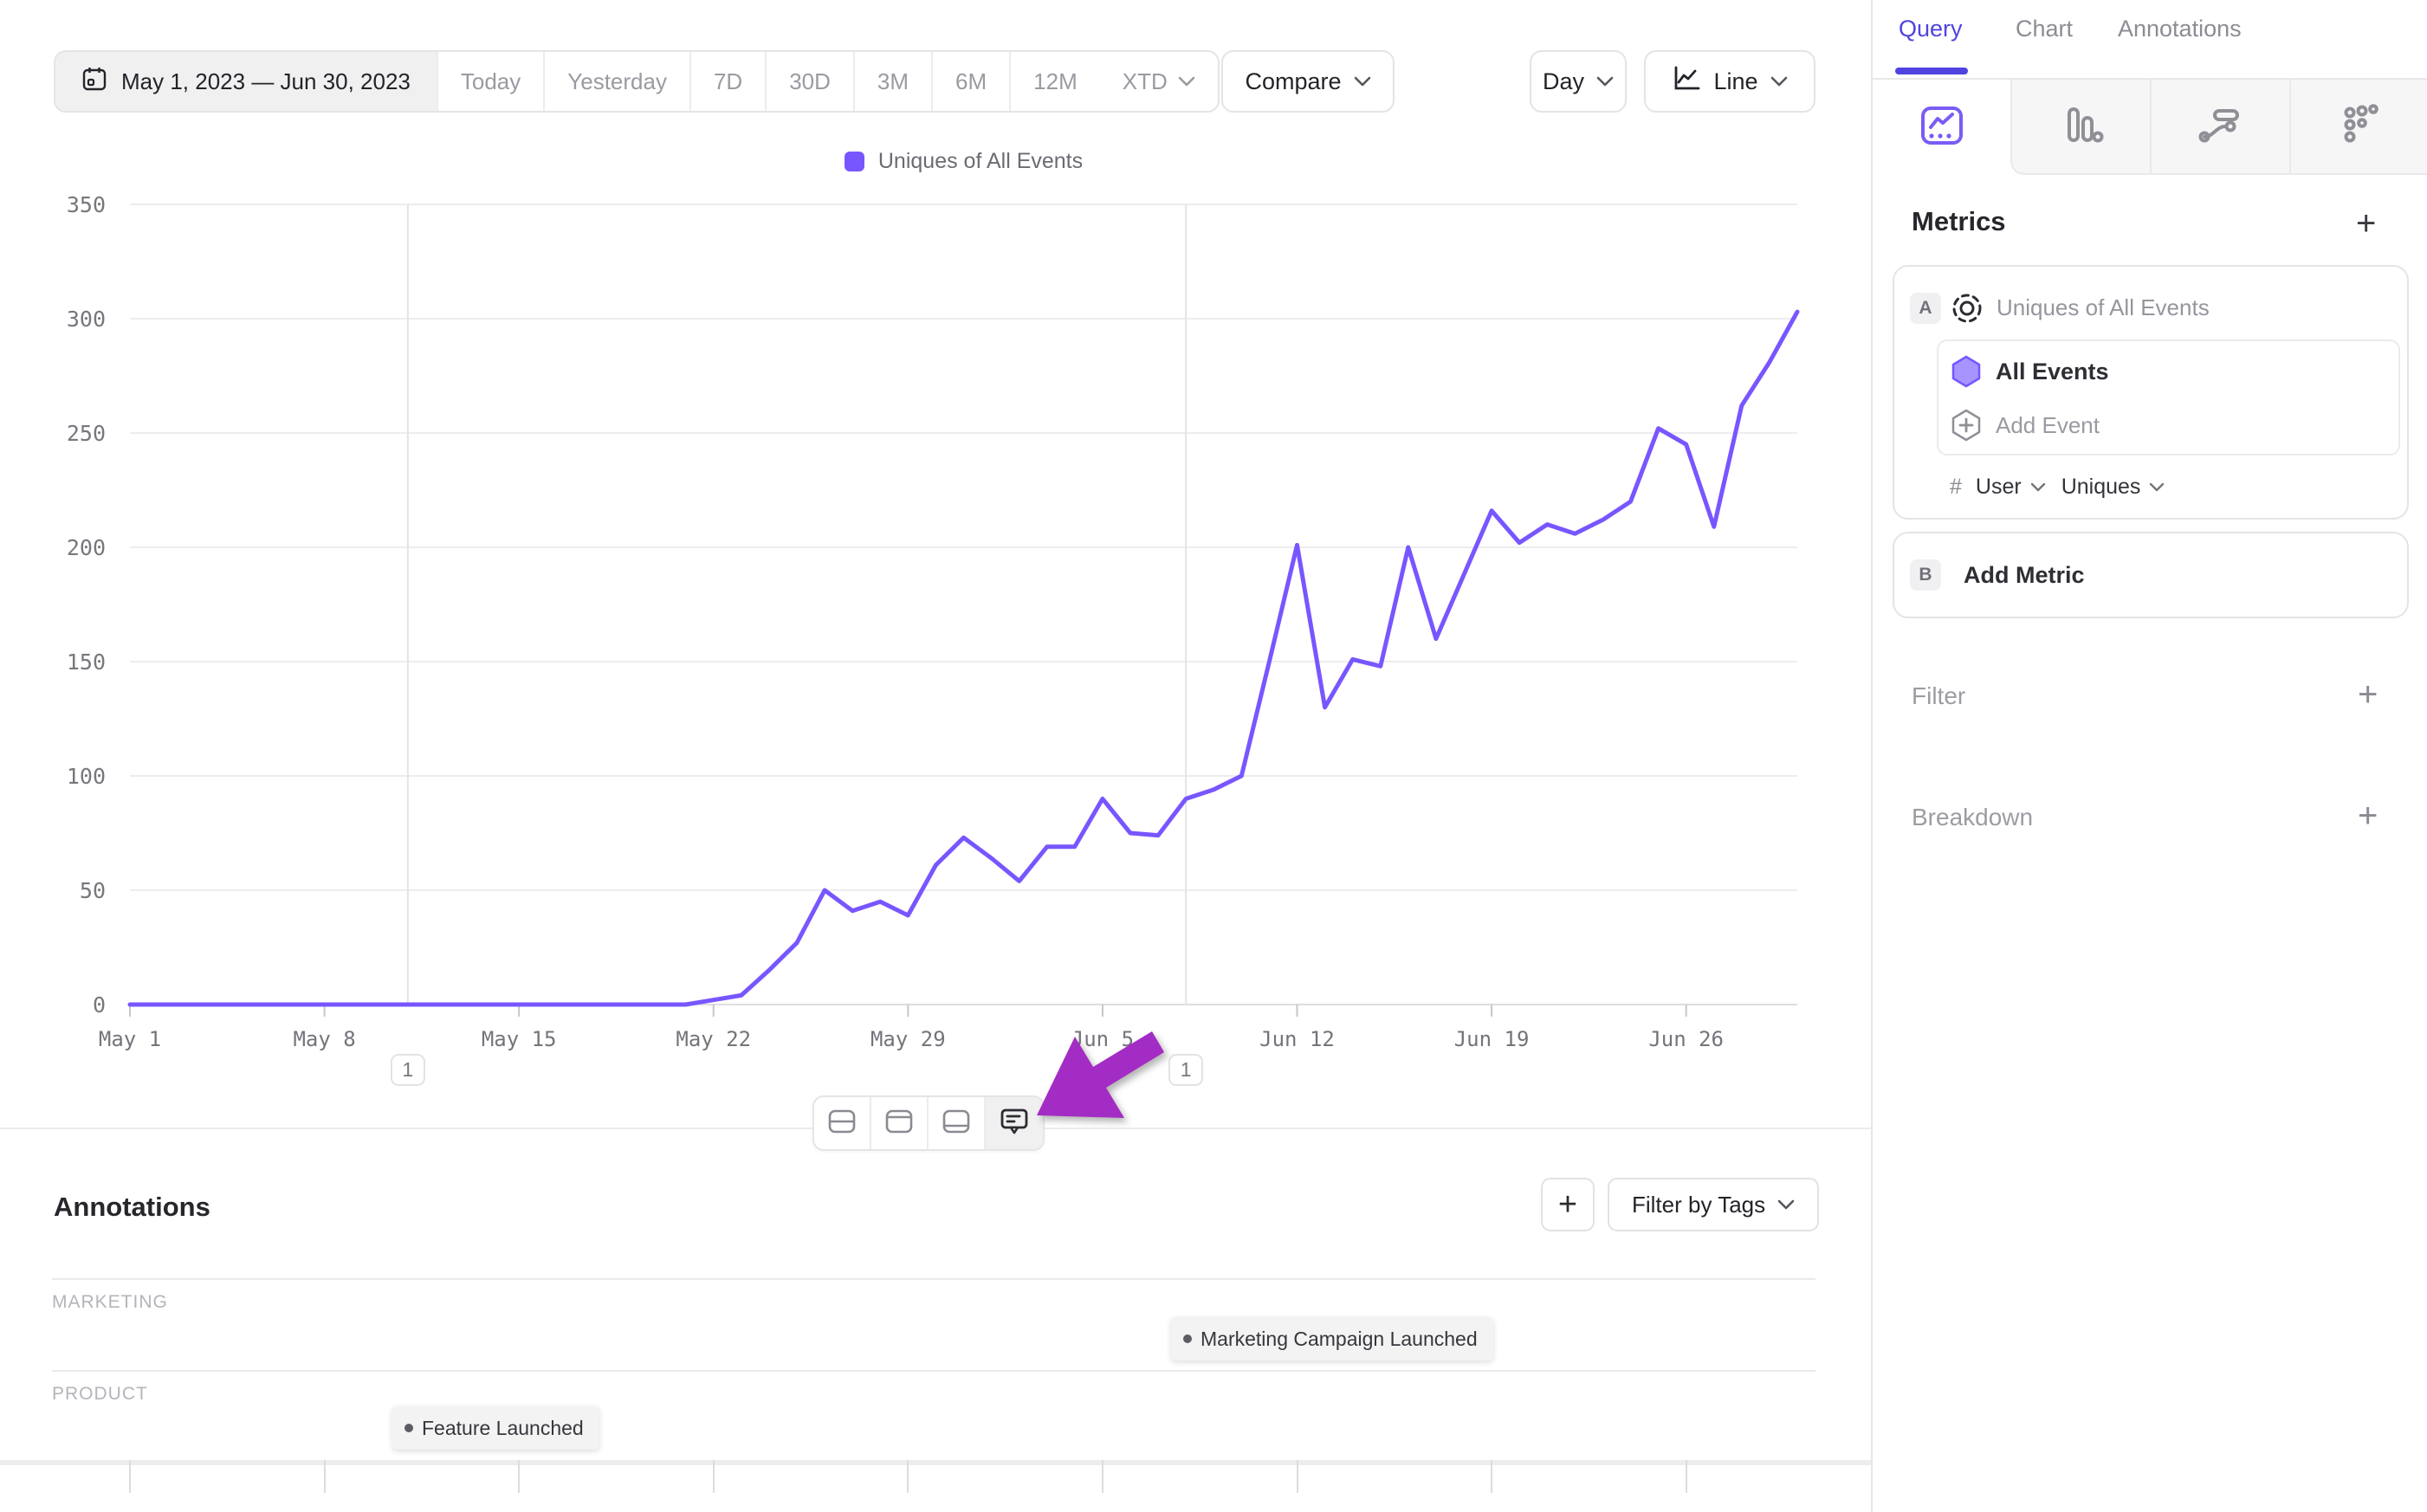 The width and height of the screenshot is (2427, 1512). I want to click on annotation-chip-marketing: Marketing Campaign Launched, so click(1332, 1338).